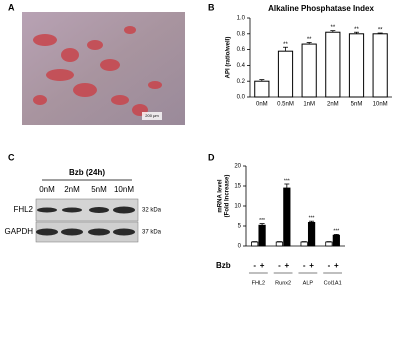 The width and height of the screenshot is (400, 345). What do you see at coordinates (11, 7) in the screenshot?
I see `panel-label: A` at bounding box center [11, 7].